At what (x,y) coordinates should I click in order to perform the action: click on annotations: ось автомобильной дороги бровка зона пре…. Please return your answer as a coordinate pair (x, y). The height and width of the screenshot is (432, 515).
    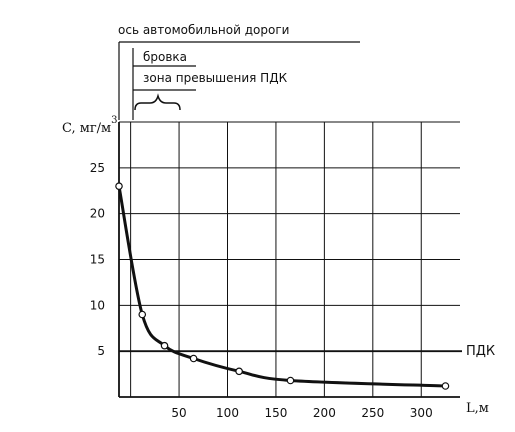
    Looking at the image, I should click on (239, 71).